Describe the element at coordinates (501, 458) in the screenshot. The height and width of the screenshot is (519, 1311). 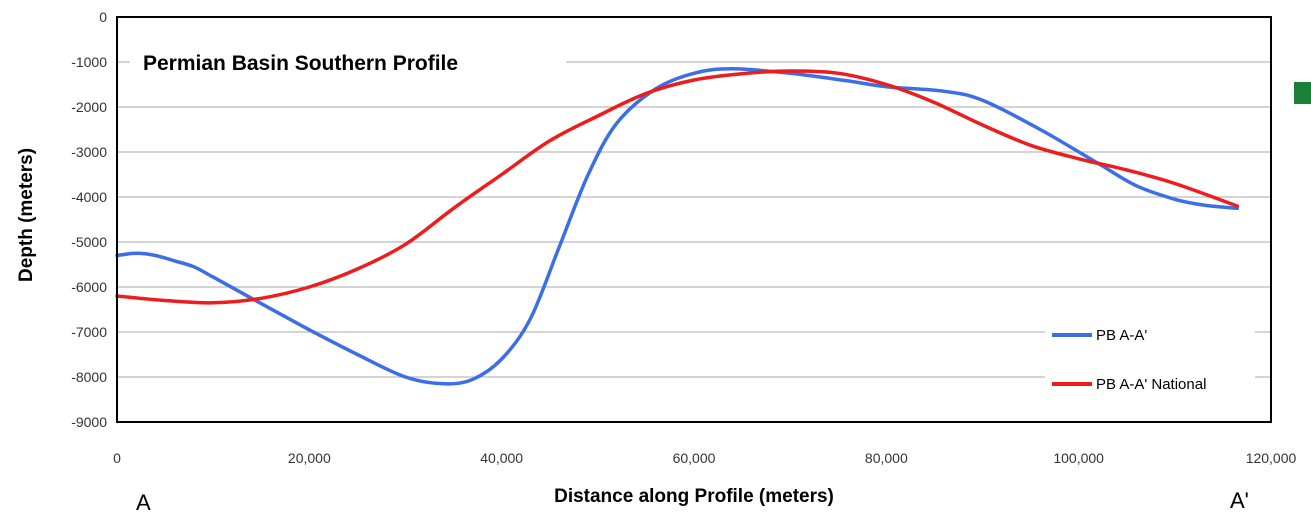
I see `x-tick-label: 40,000` at that location.